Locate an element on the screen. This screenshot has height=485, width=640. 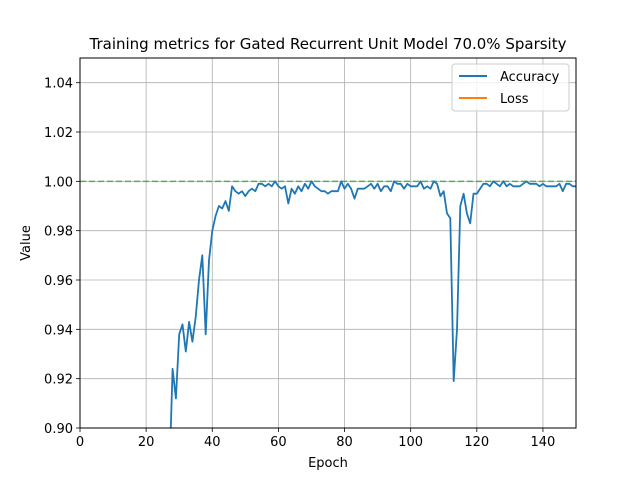
y-axis-label: Value is located at coordinates (26, 243).